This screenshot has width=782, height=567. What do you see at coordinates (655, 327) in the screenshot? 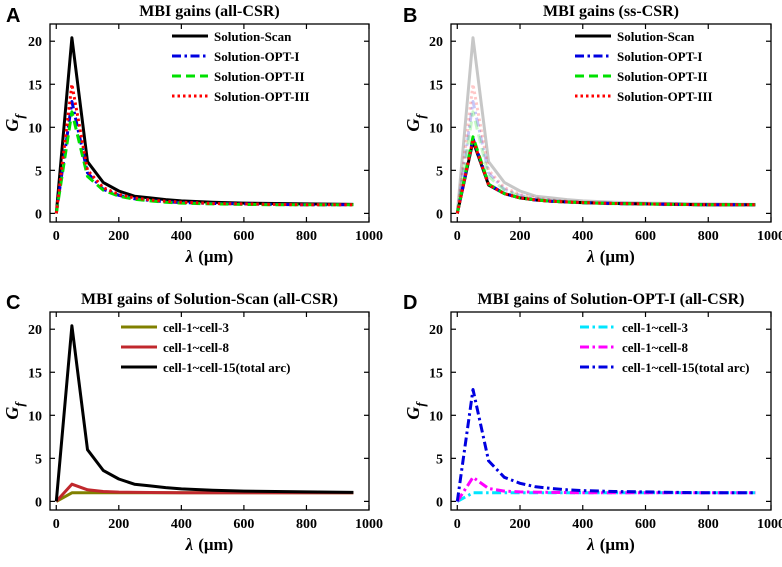
I see `panel-d-legend-label: cell-1~cell-3` at bounding box center [655, 327].